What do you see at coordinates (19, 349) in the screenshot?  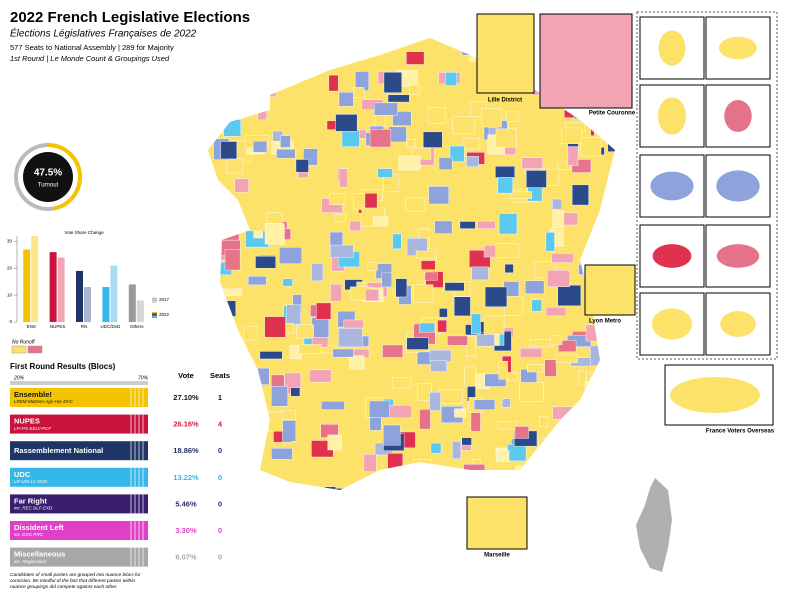 I see `no-runoff-swatch` at bounding box center [19, 349].